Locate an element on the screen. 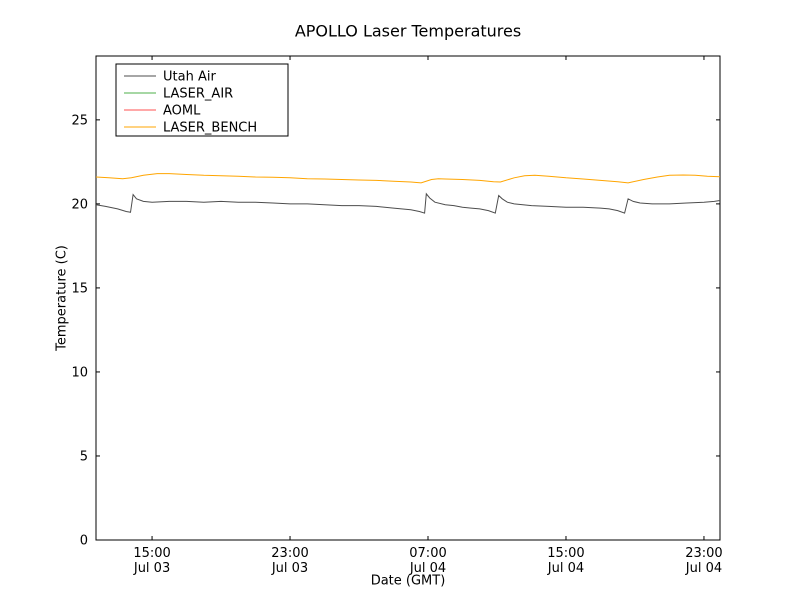  legend-label: Utah Air is located at coordinates (189, 77).